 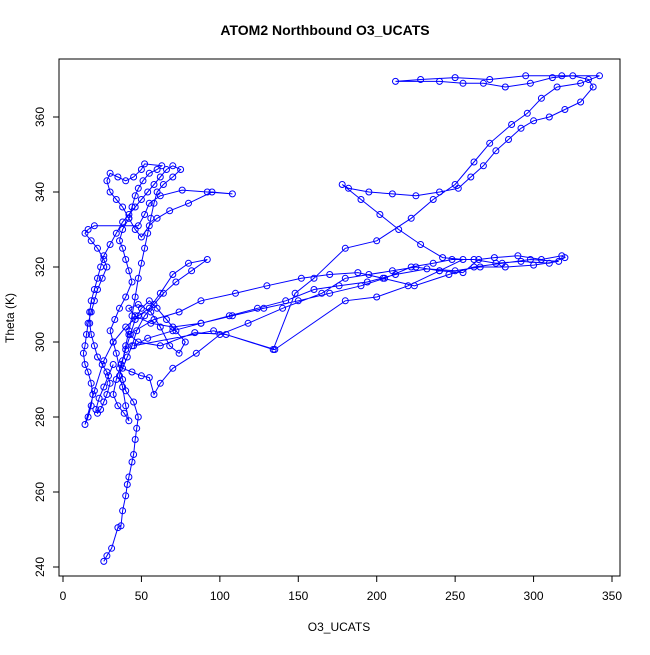 What do you see at coordinates (63, 596) in the screenshot?
I see `x-tick-label: 0` at bounding box center [63, 596].